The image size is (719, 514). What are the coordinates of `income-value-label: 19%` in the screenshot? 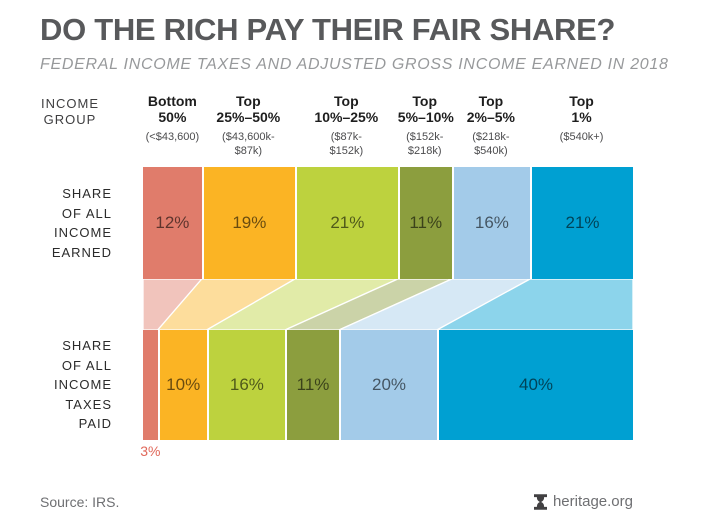 It's located at (249, 222).